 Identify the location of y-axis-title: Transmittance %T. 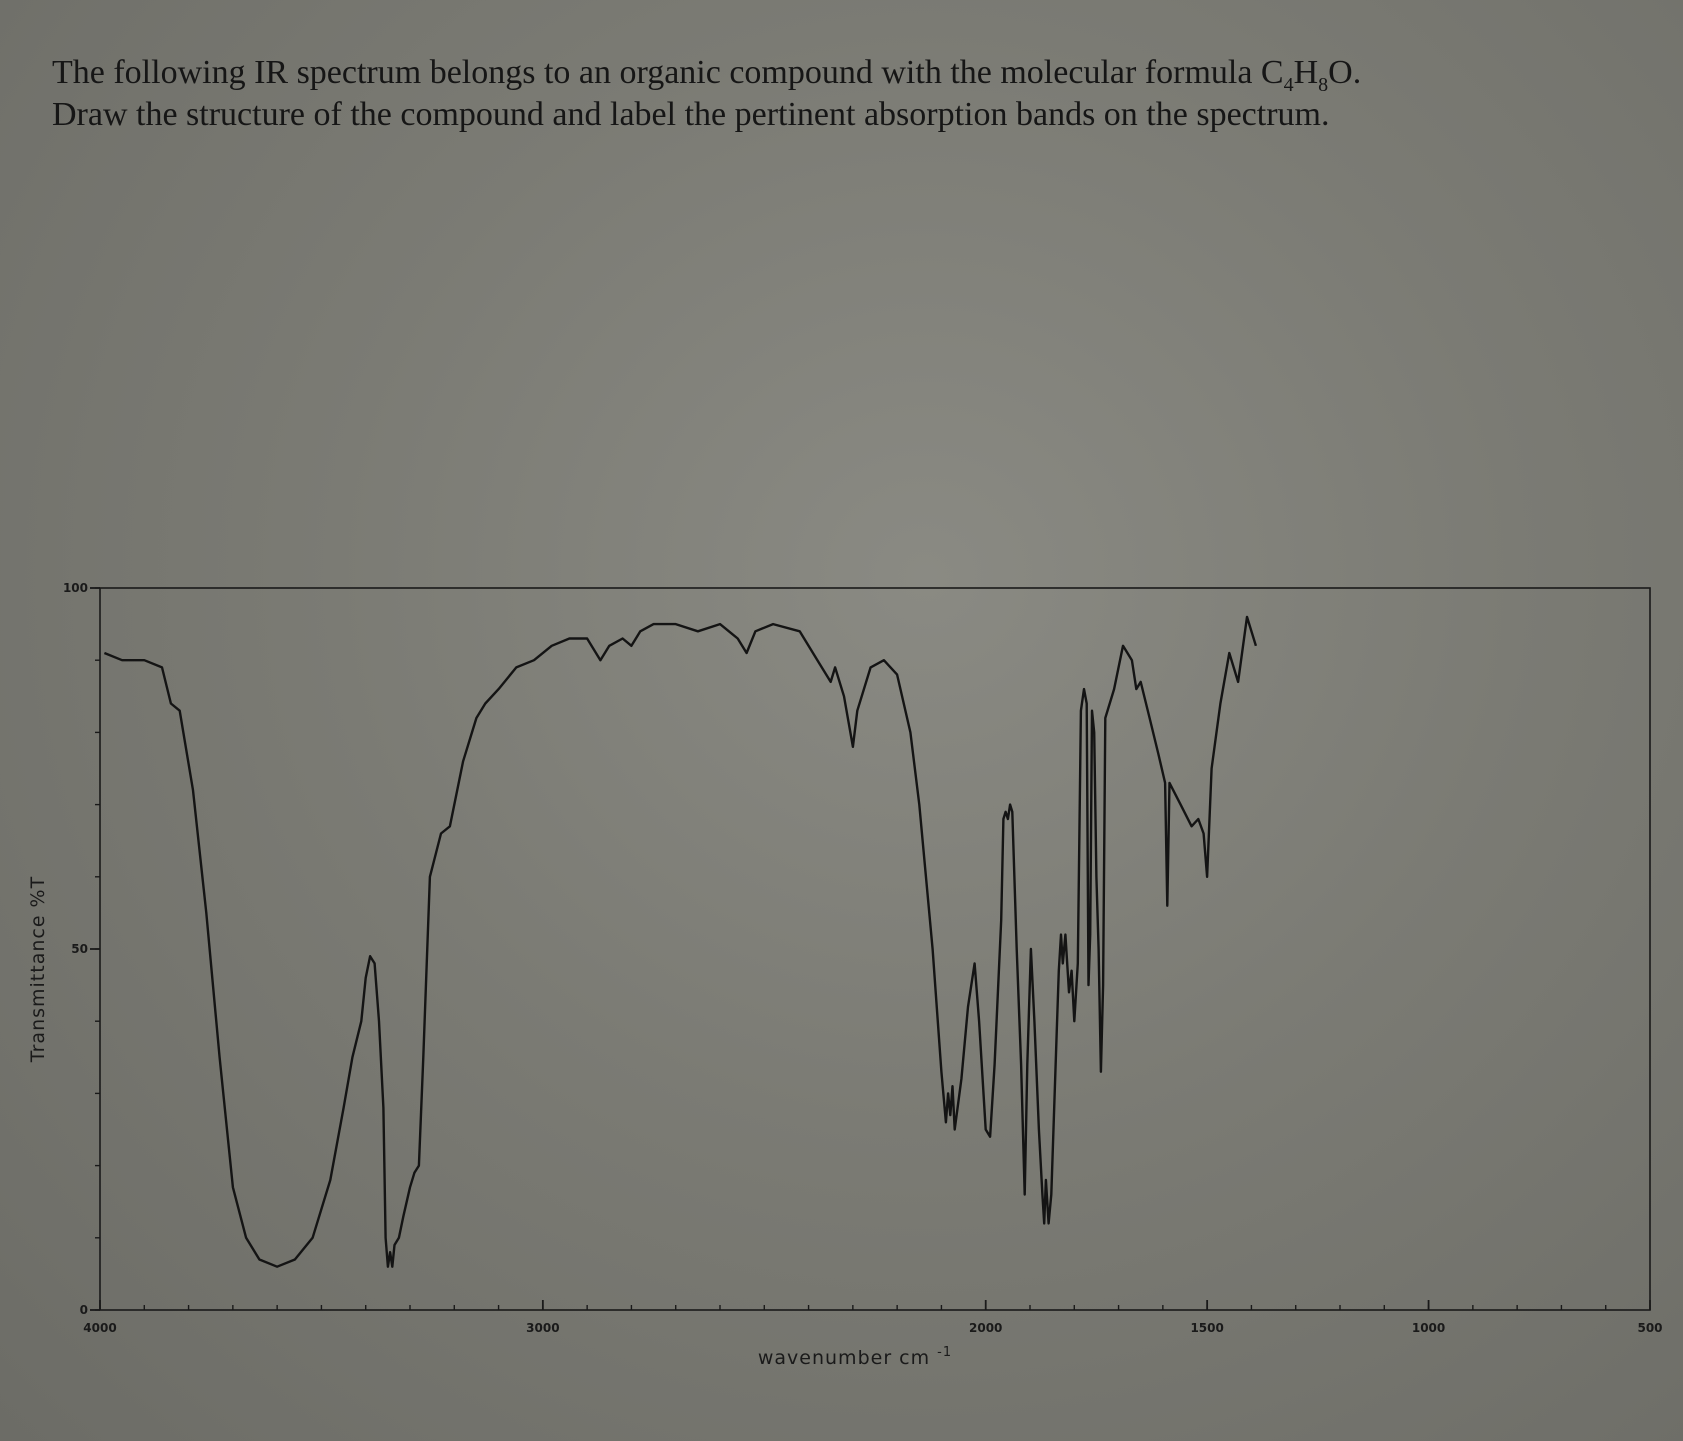
(38, 969).